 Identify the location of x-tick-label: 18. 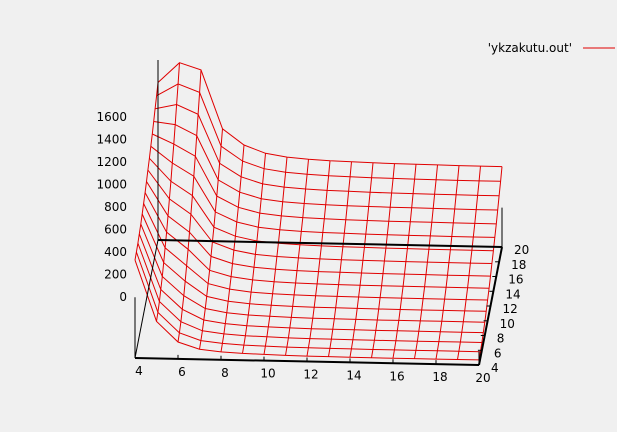
(439, 377).